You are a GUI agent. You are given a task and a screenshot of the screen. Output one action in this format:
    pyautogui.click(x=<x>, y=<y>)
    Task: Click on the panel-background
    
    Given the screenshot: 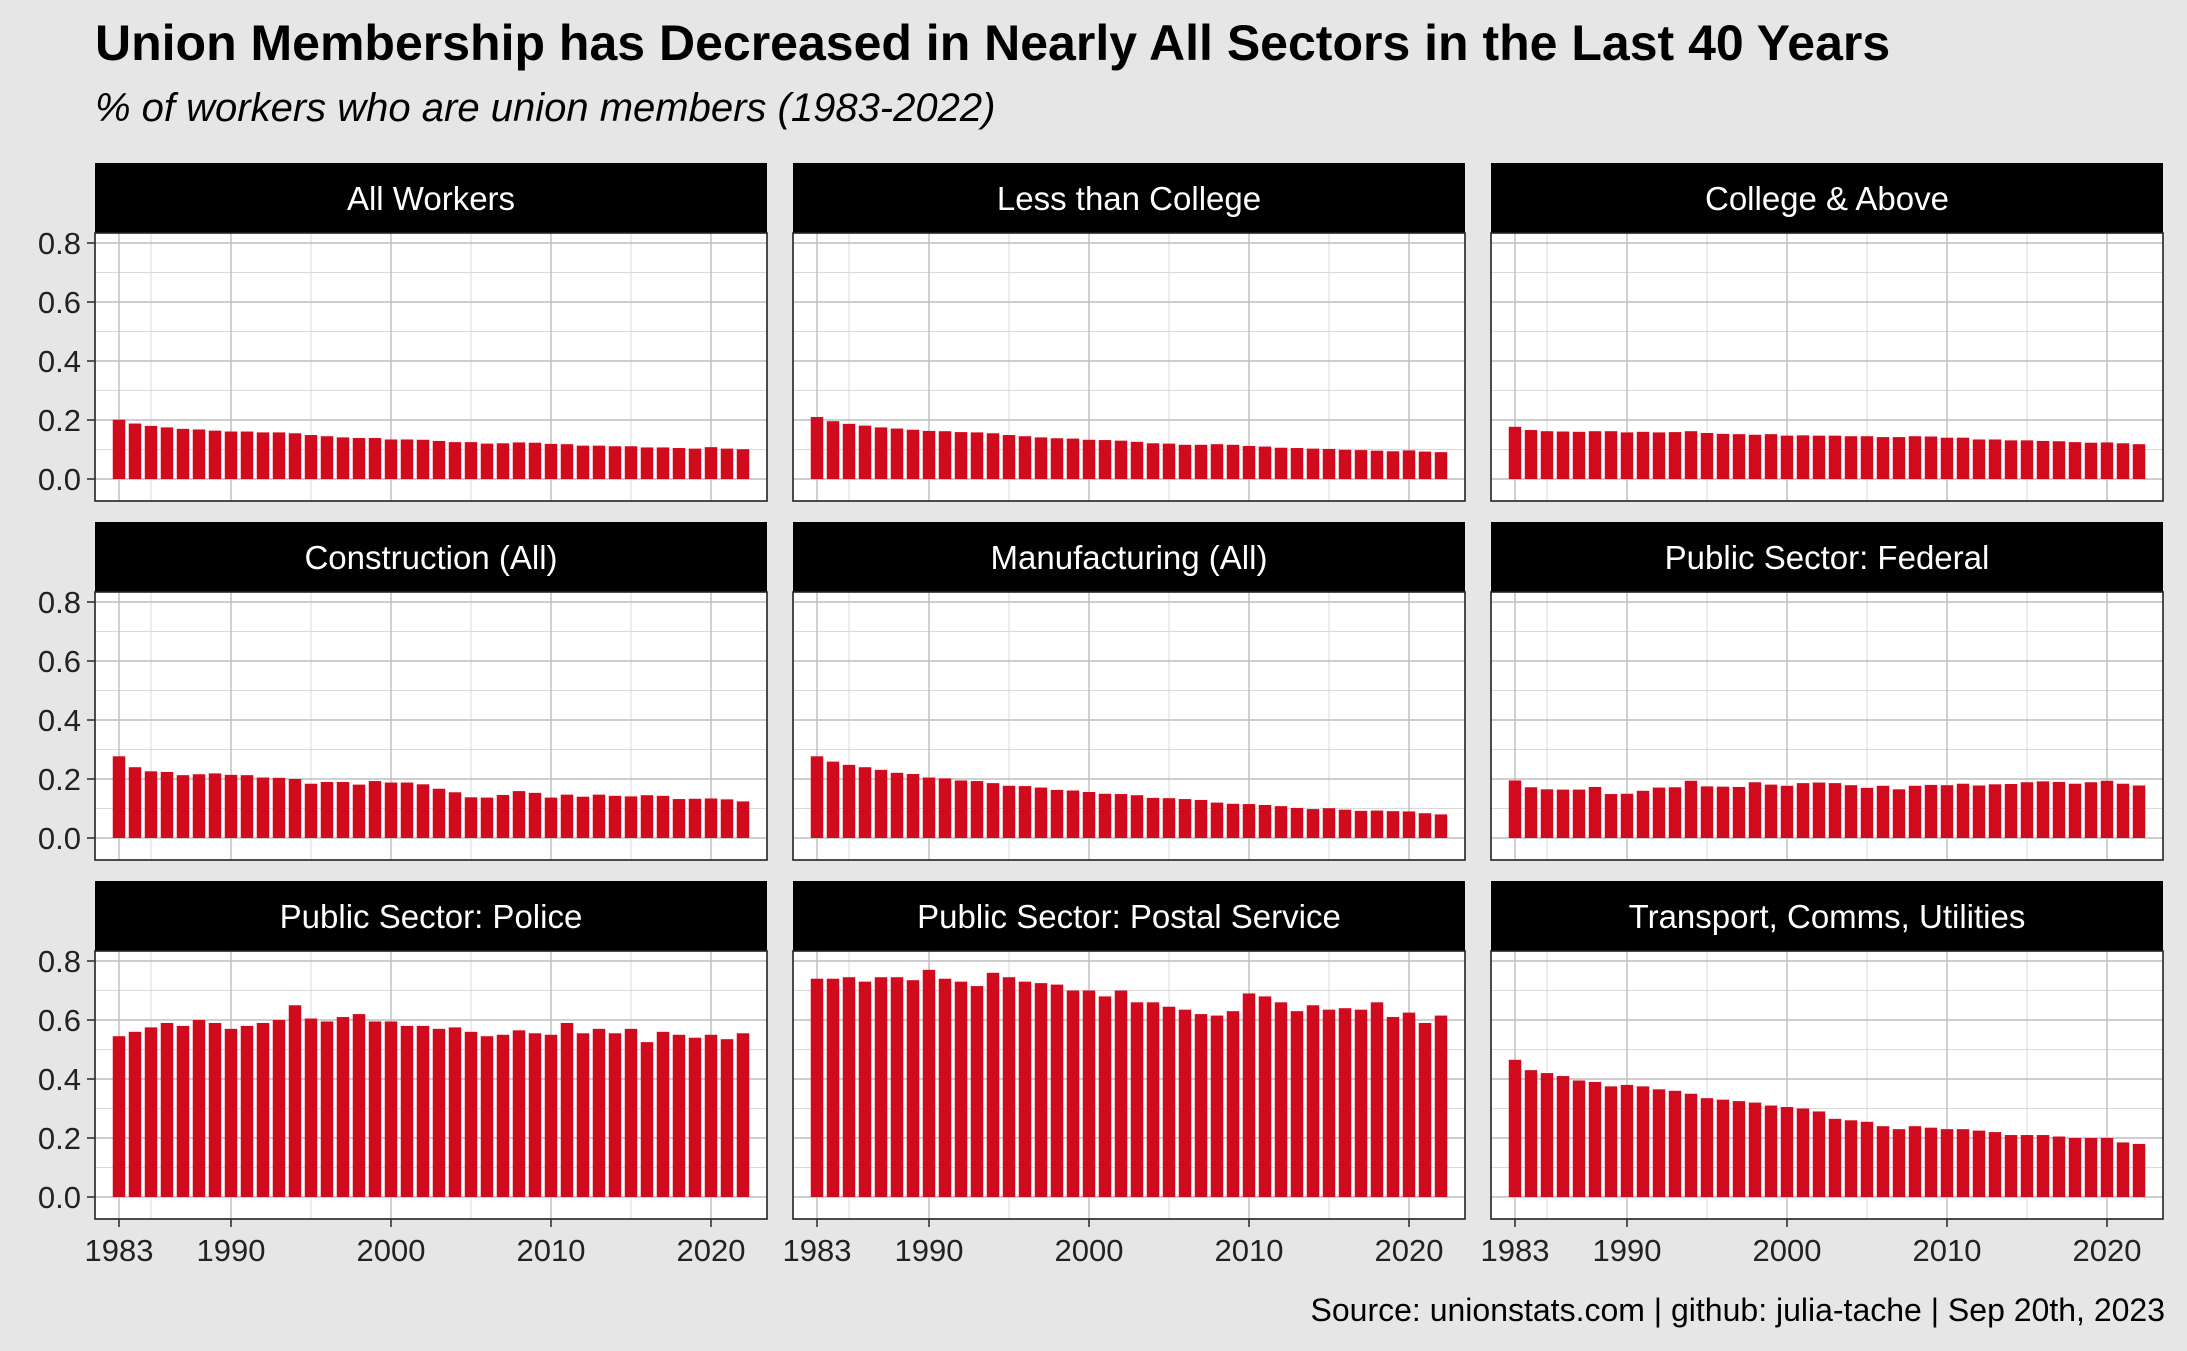 What is the action you would take?
    pyautogui.click(x=431, y=726)
    